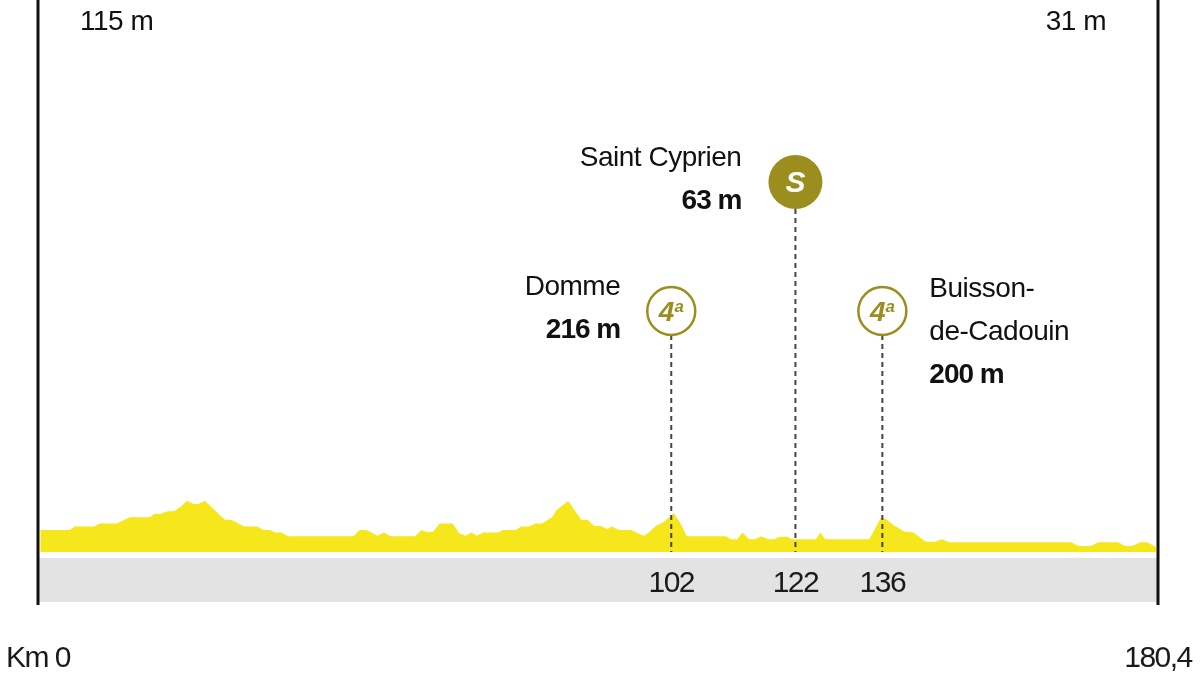 Image resolution: width=1200 pixels, height=675 pixels. Describe the element at coordinates (999, 330) in the screenshot. I see `text: Buisson- de-Cadouin 200 m` at that location.